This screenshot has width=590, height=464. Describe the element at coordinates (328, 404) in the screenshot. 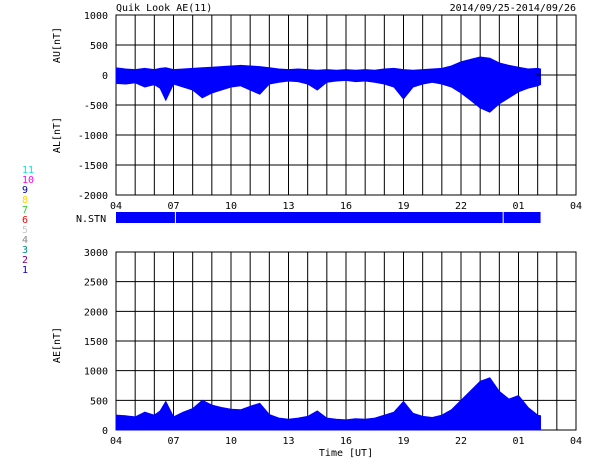

I see `ae-trace` at that location.